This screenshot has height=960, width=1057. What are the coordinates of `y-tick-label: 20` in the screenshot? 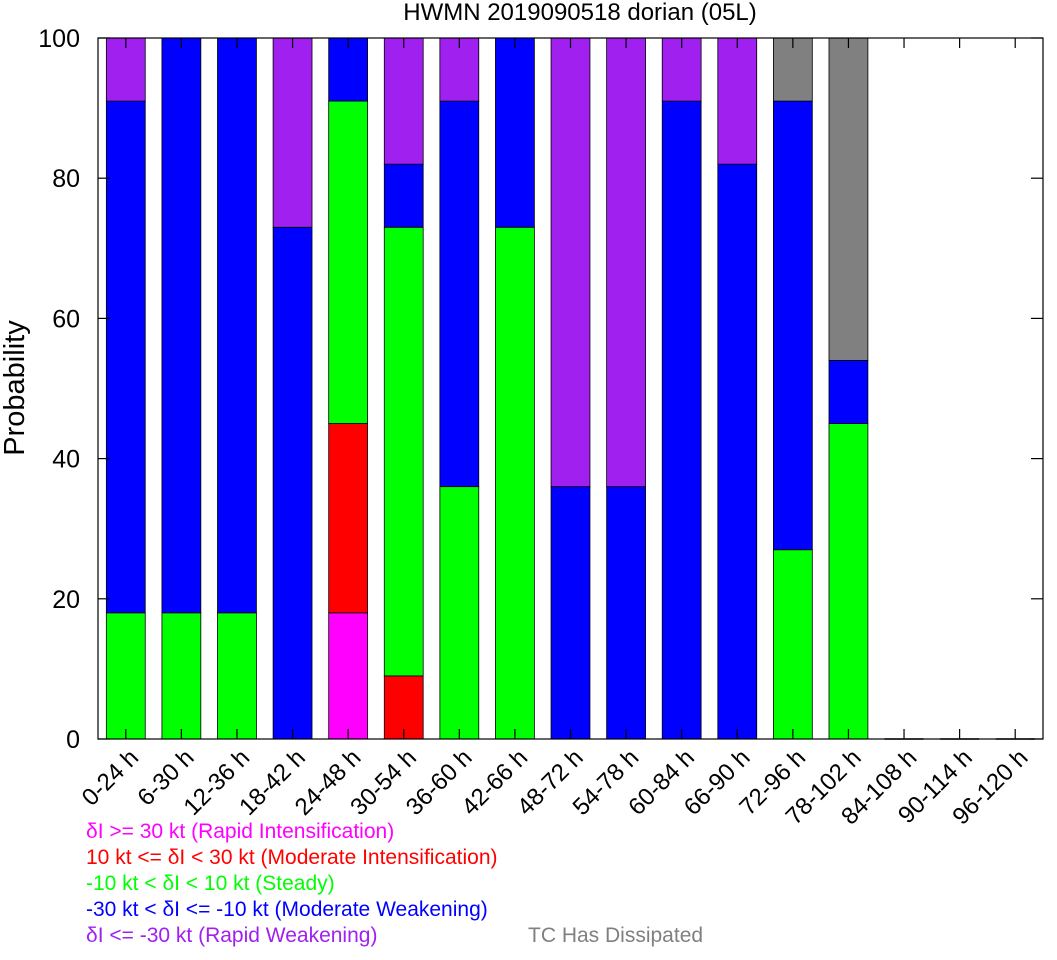 It's located at (66, 600).